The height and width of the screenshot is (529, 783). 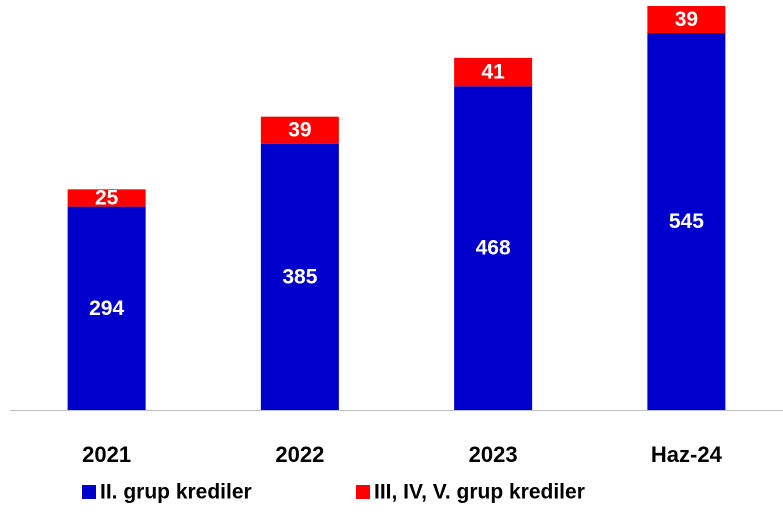 I want to click on legend-label: III, IV, V. grup krediler, so click(x=479, y=492).